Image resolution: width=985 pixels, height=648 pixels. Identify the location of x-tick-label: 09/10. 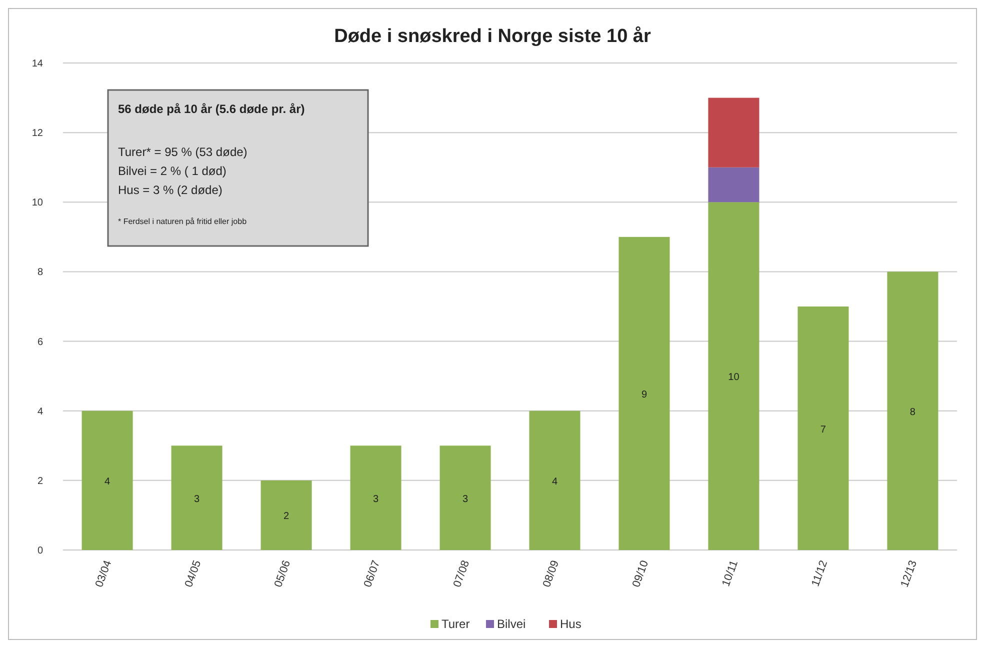
(641, 573).